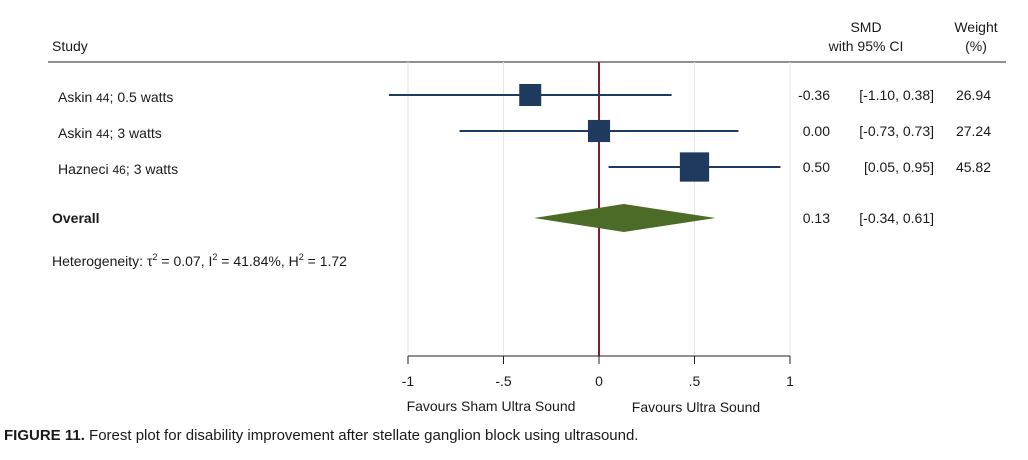 This screenshot has height=460, width=1028. What do you see at coordinates (491, 406) in the screenshot?
I see `favours-left-label: Favours Sham Ultra Sound` at bounding box center [491, 406].